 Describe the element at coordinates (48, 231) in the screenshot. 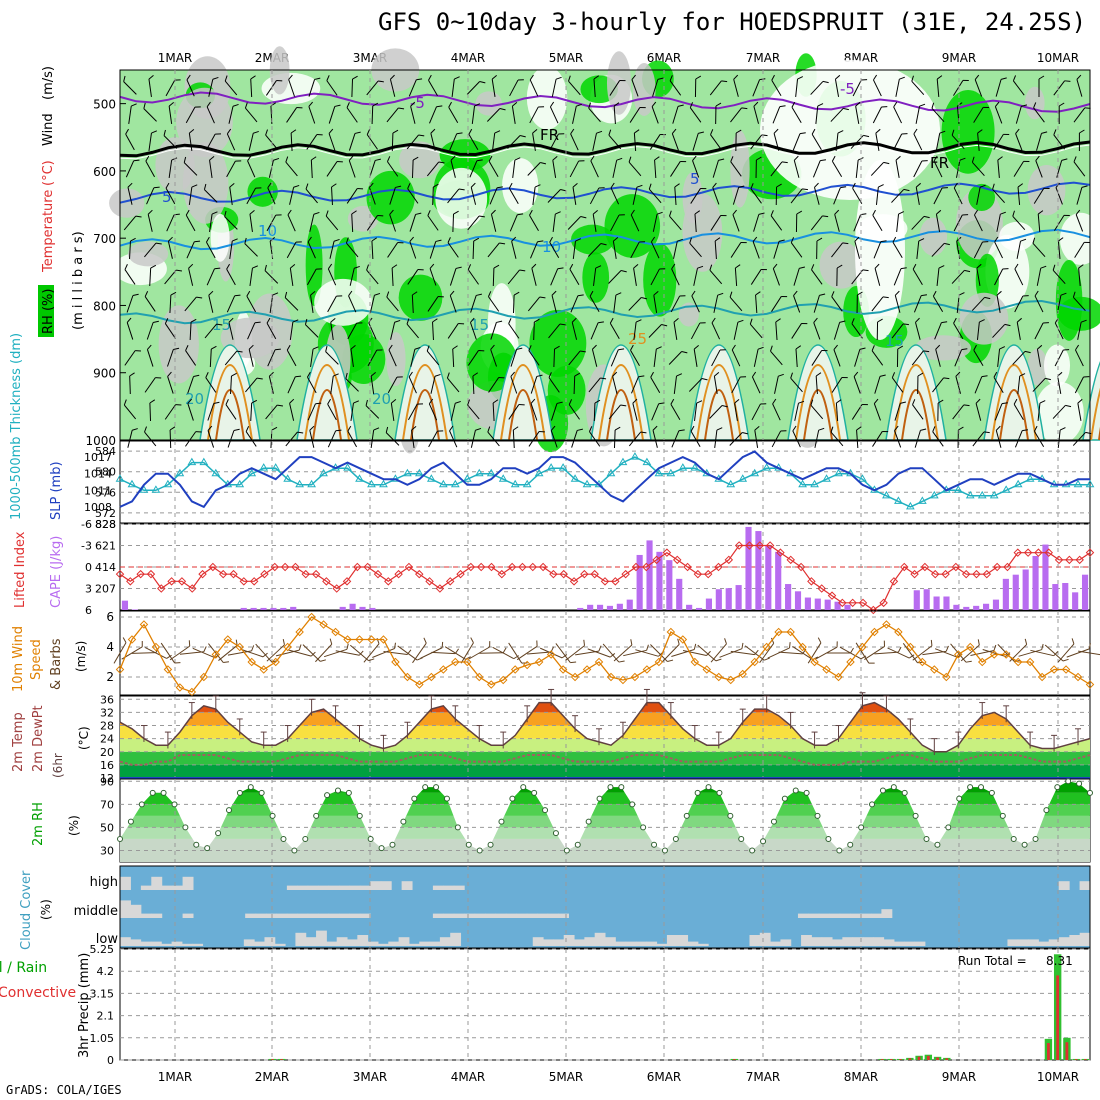

I see `temperature-axis-label: Temperature` at that location.